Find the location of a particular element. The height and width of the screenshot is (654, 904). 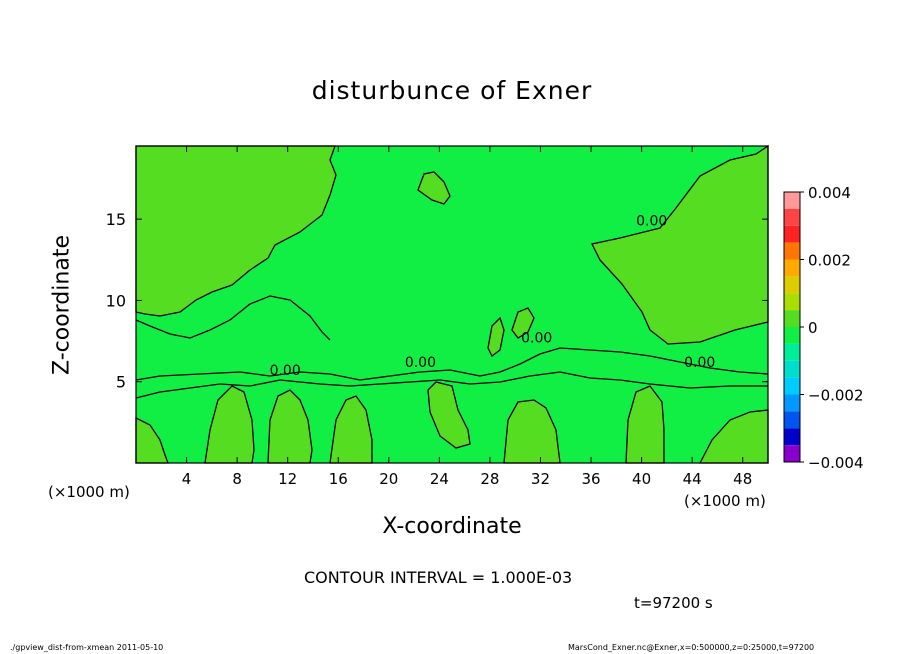

region-blob-2-contour is located at coordinates (523, 323).